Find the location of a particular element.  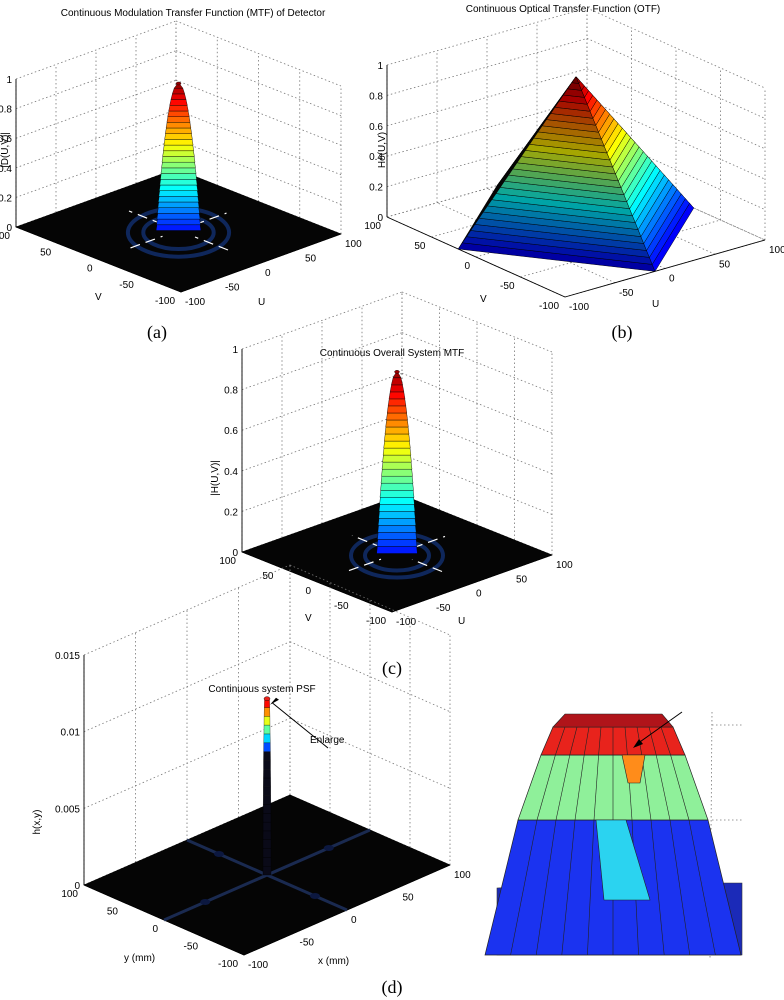

panel-c-ylabel: V is located at coordinates (308, 618).